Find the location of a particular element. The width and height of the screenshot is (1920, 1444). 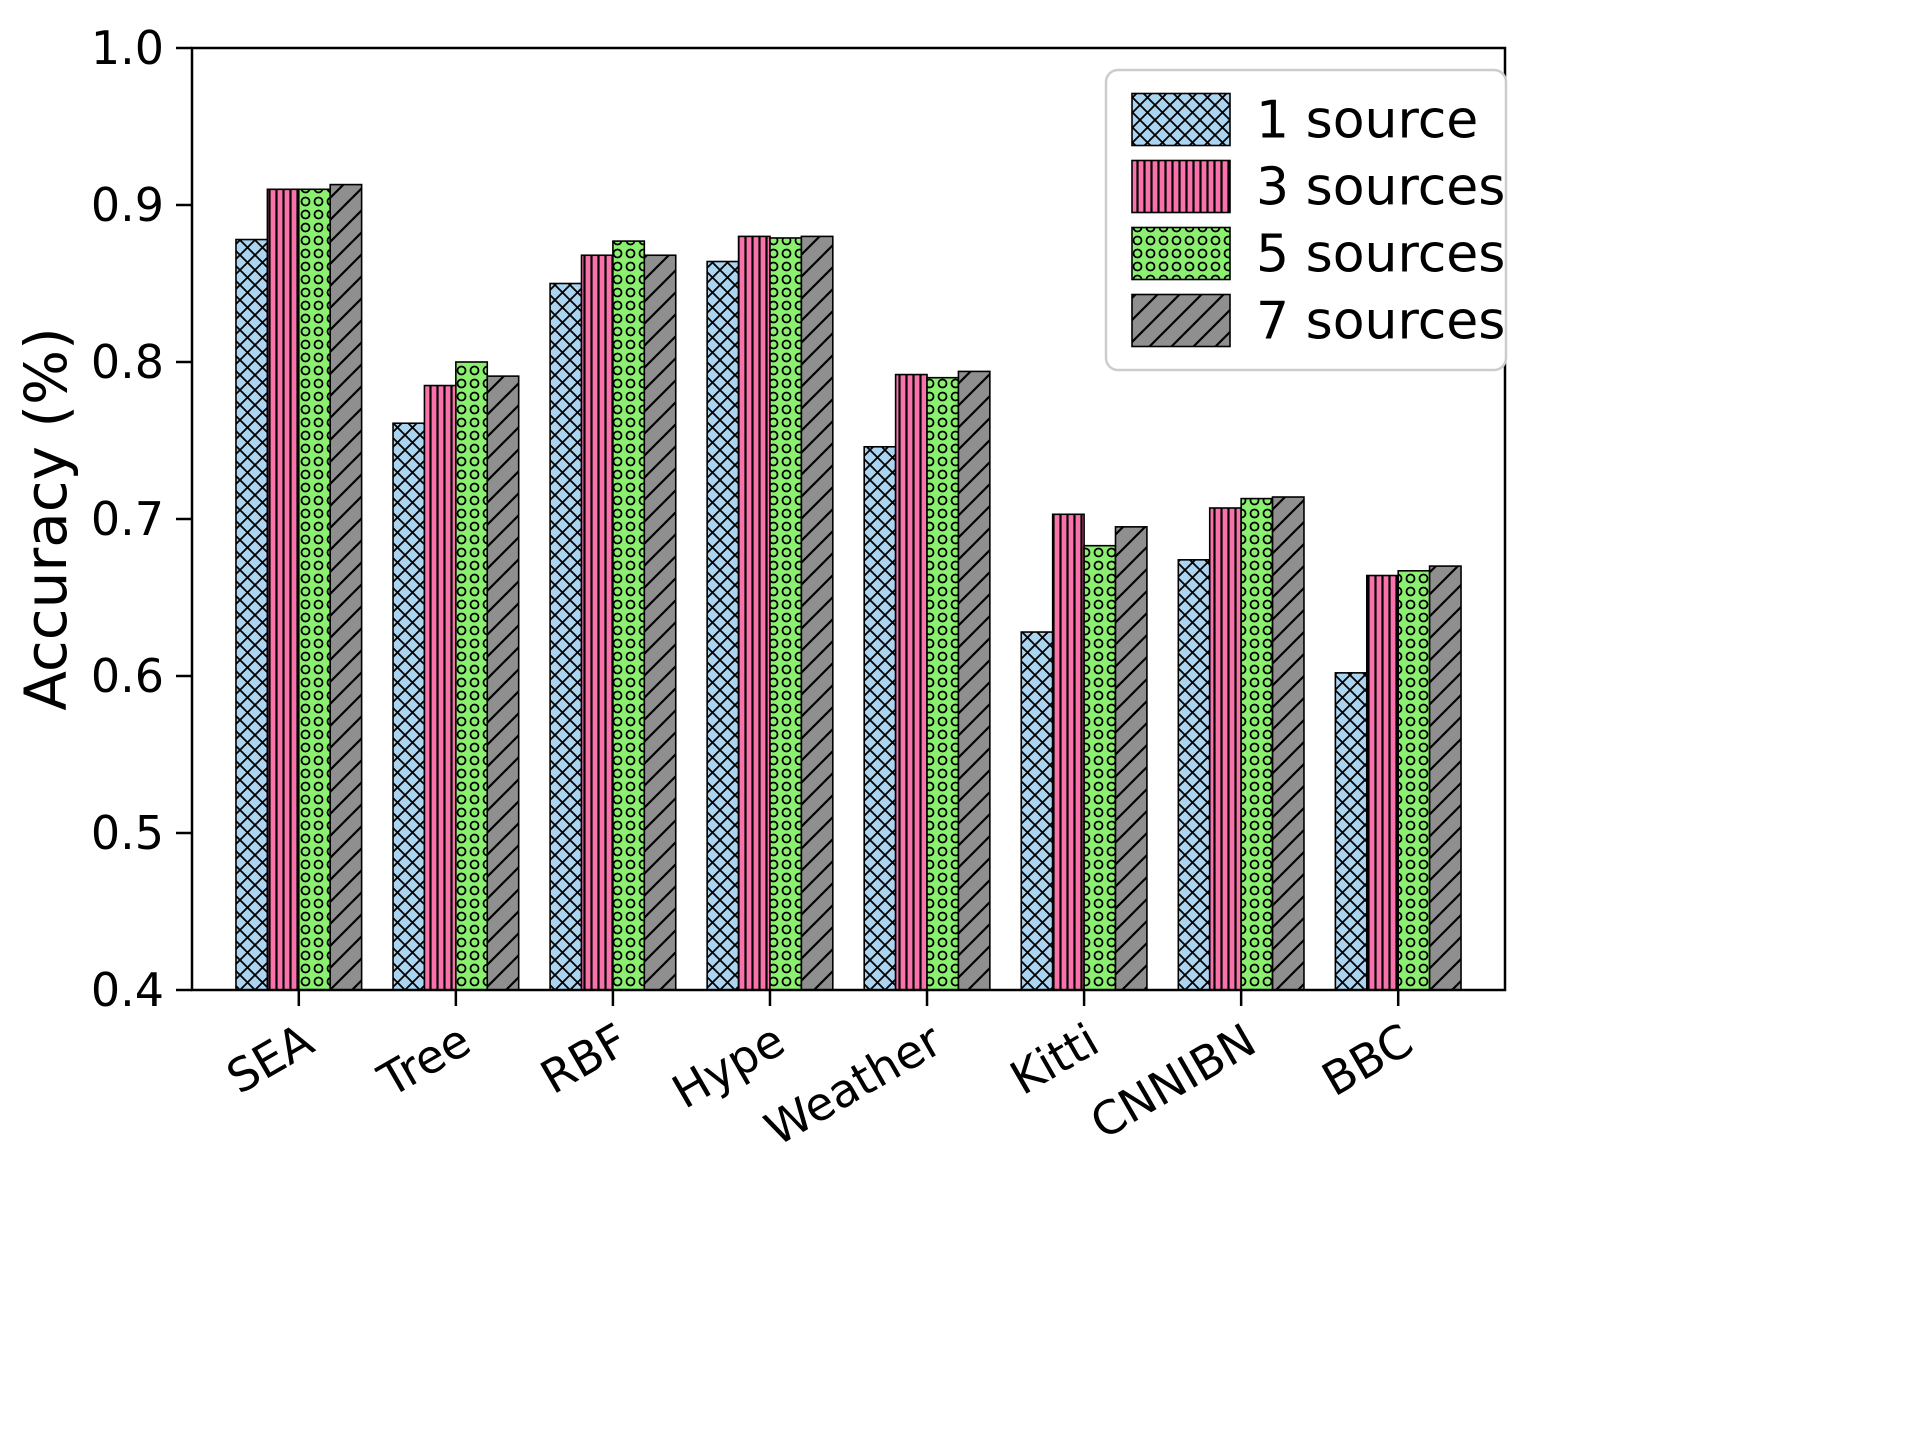

bar-1-source-Weather is located at coordinates (880, 718).